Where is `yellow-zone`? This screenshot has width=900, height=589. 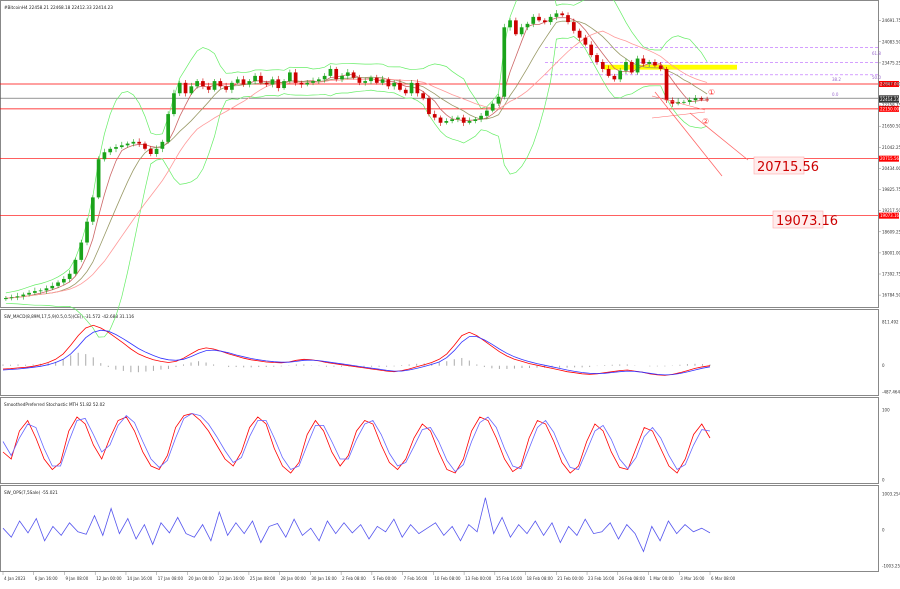 yellow-zone is located at coordinates (670, 67).